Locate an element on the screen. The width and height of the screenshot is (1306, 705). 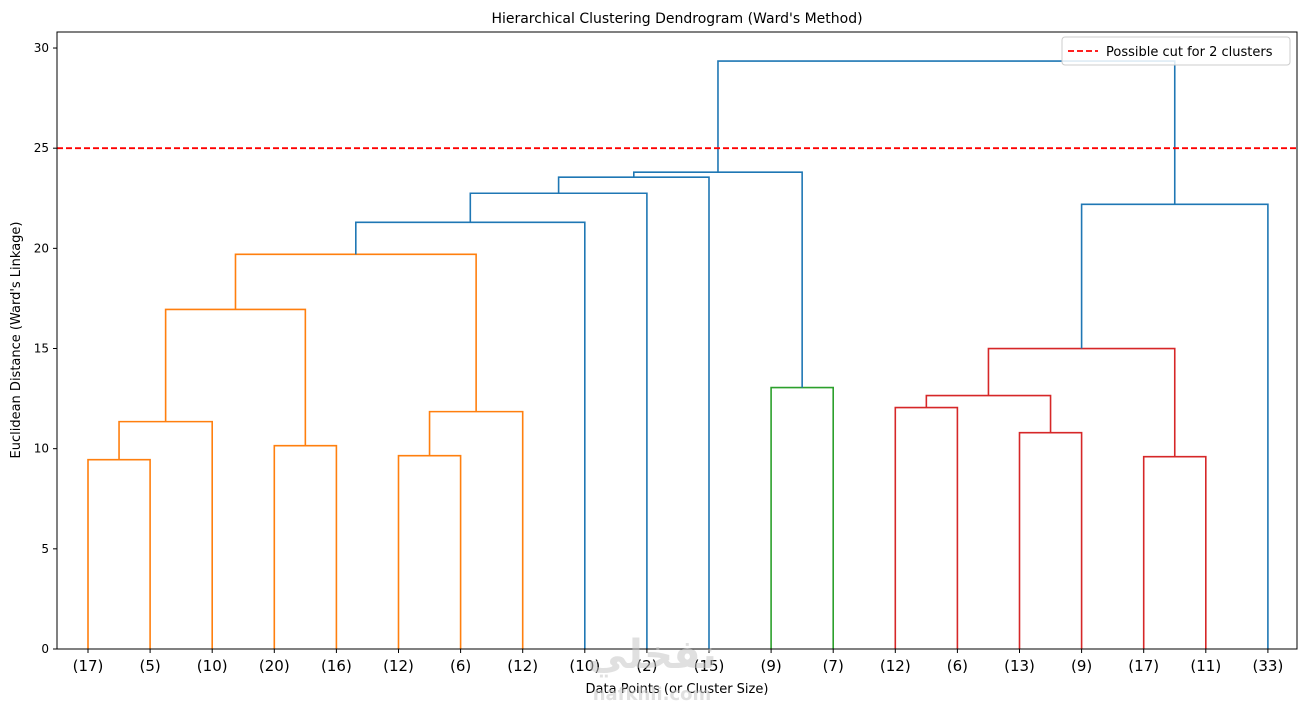
leaf-label-5: (12) is located at coordinates (398, 666).